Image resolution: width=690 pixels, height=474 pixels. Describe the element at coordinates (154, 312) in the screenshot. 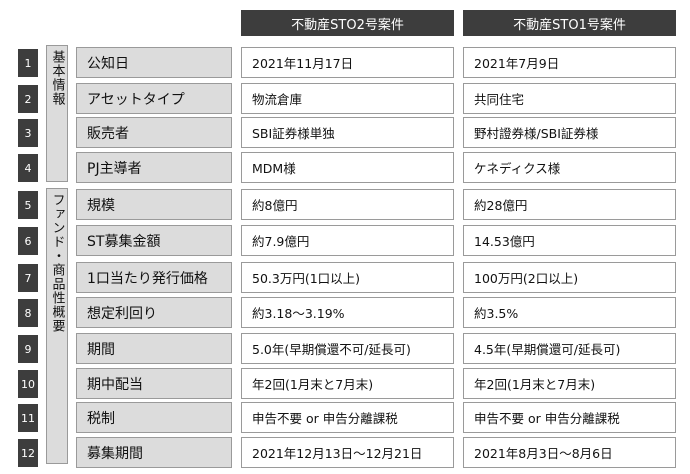

I see `row-label: 想定利回り` at that location.